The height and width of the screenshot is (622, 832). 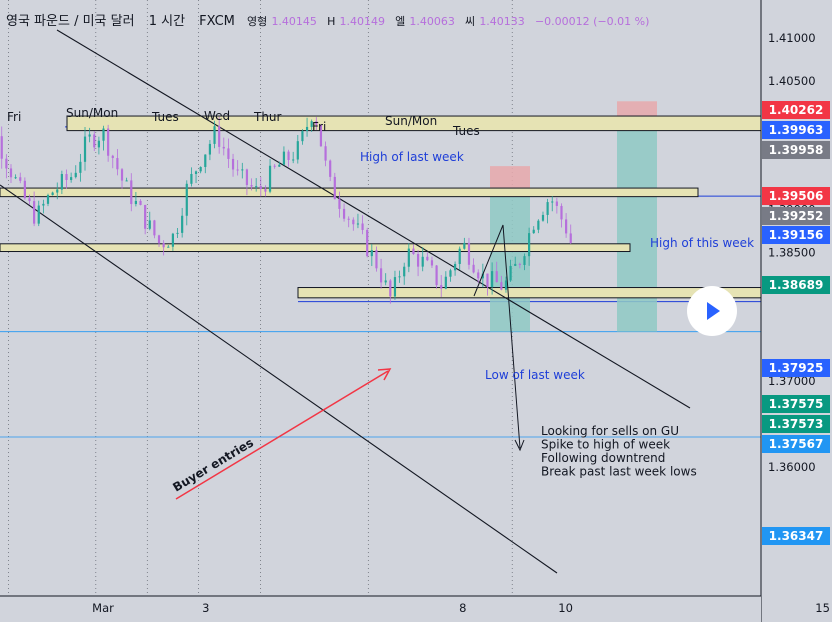 What do you see at coordinates (282, 435) in the screenshot?
I see `buyer-arrow` at bounding box center [282, 435].